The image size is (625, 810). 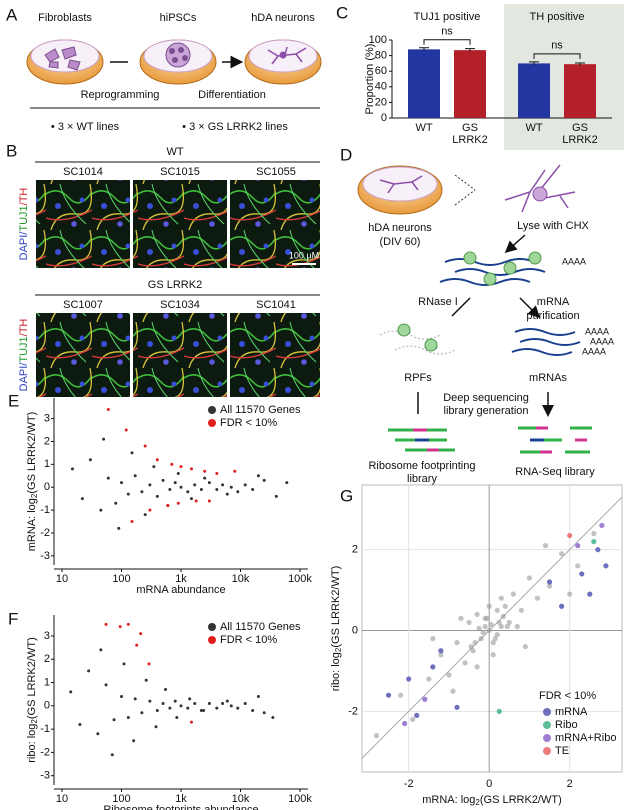 What do you see at coordinates (553, 226) in the screenshot?
I see `step-label: Lyse with CHX` at bounding box center [553, 226].